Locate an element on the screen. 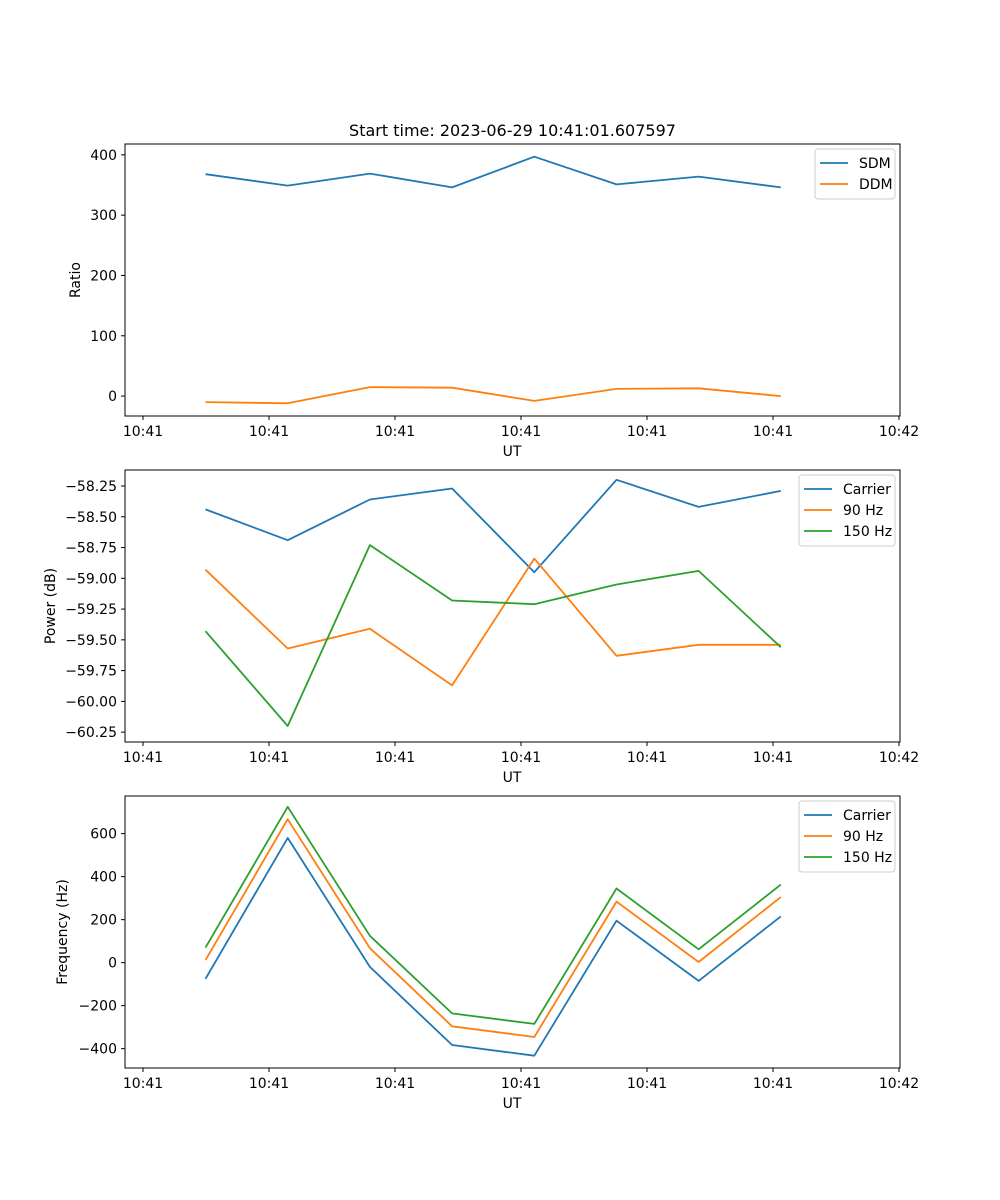  frequency-series-90-hz-line is located at coordinates (493, 928).